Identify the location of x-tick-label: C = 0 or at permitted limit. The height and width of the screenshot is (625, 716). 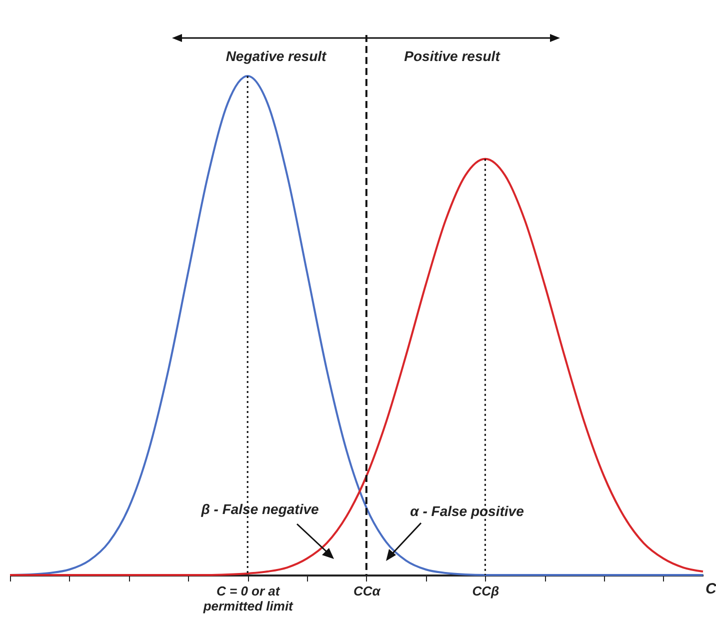
(248, 599).